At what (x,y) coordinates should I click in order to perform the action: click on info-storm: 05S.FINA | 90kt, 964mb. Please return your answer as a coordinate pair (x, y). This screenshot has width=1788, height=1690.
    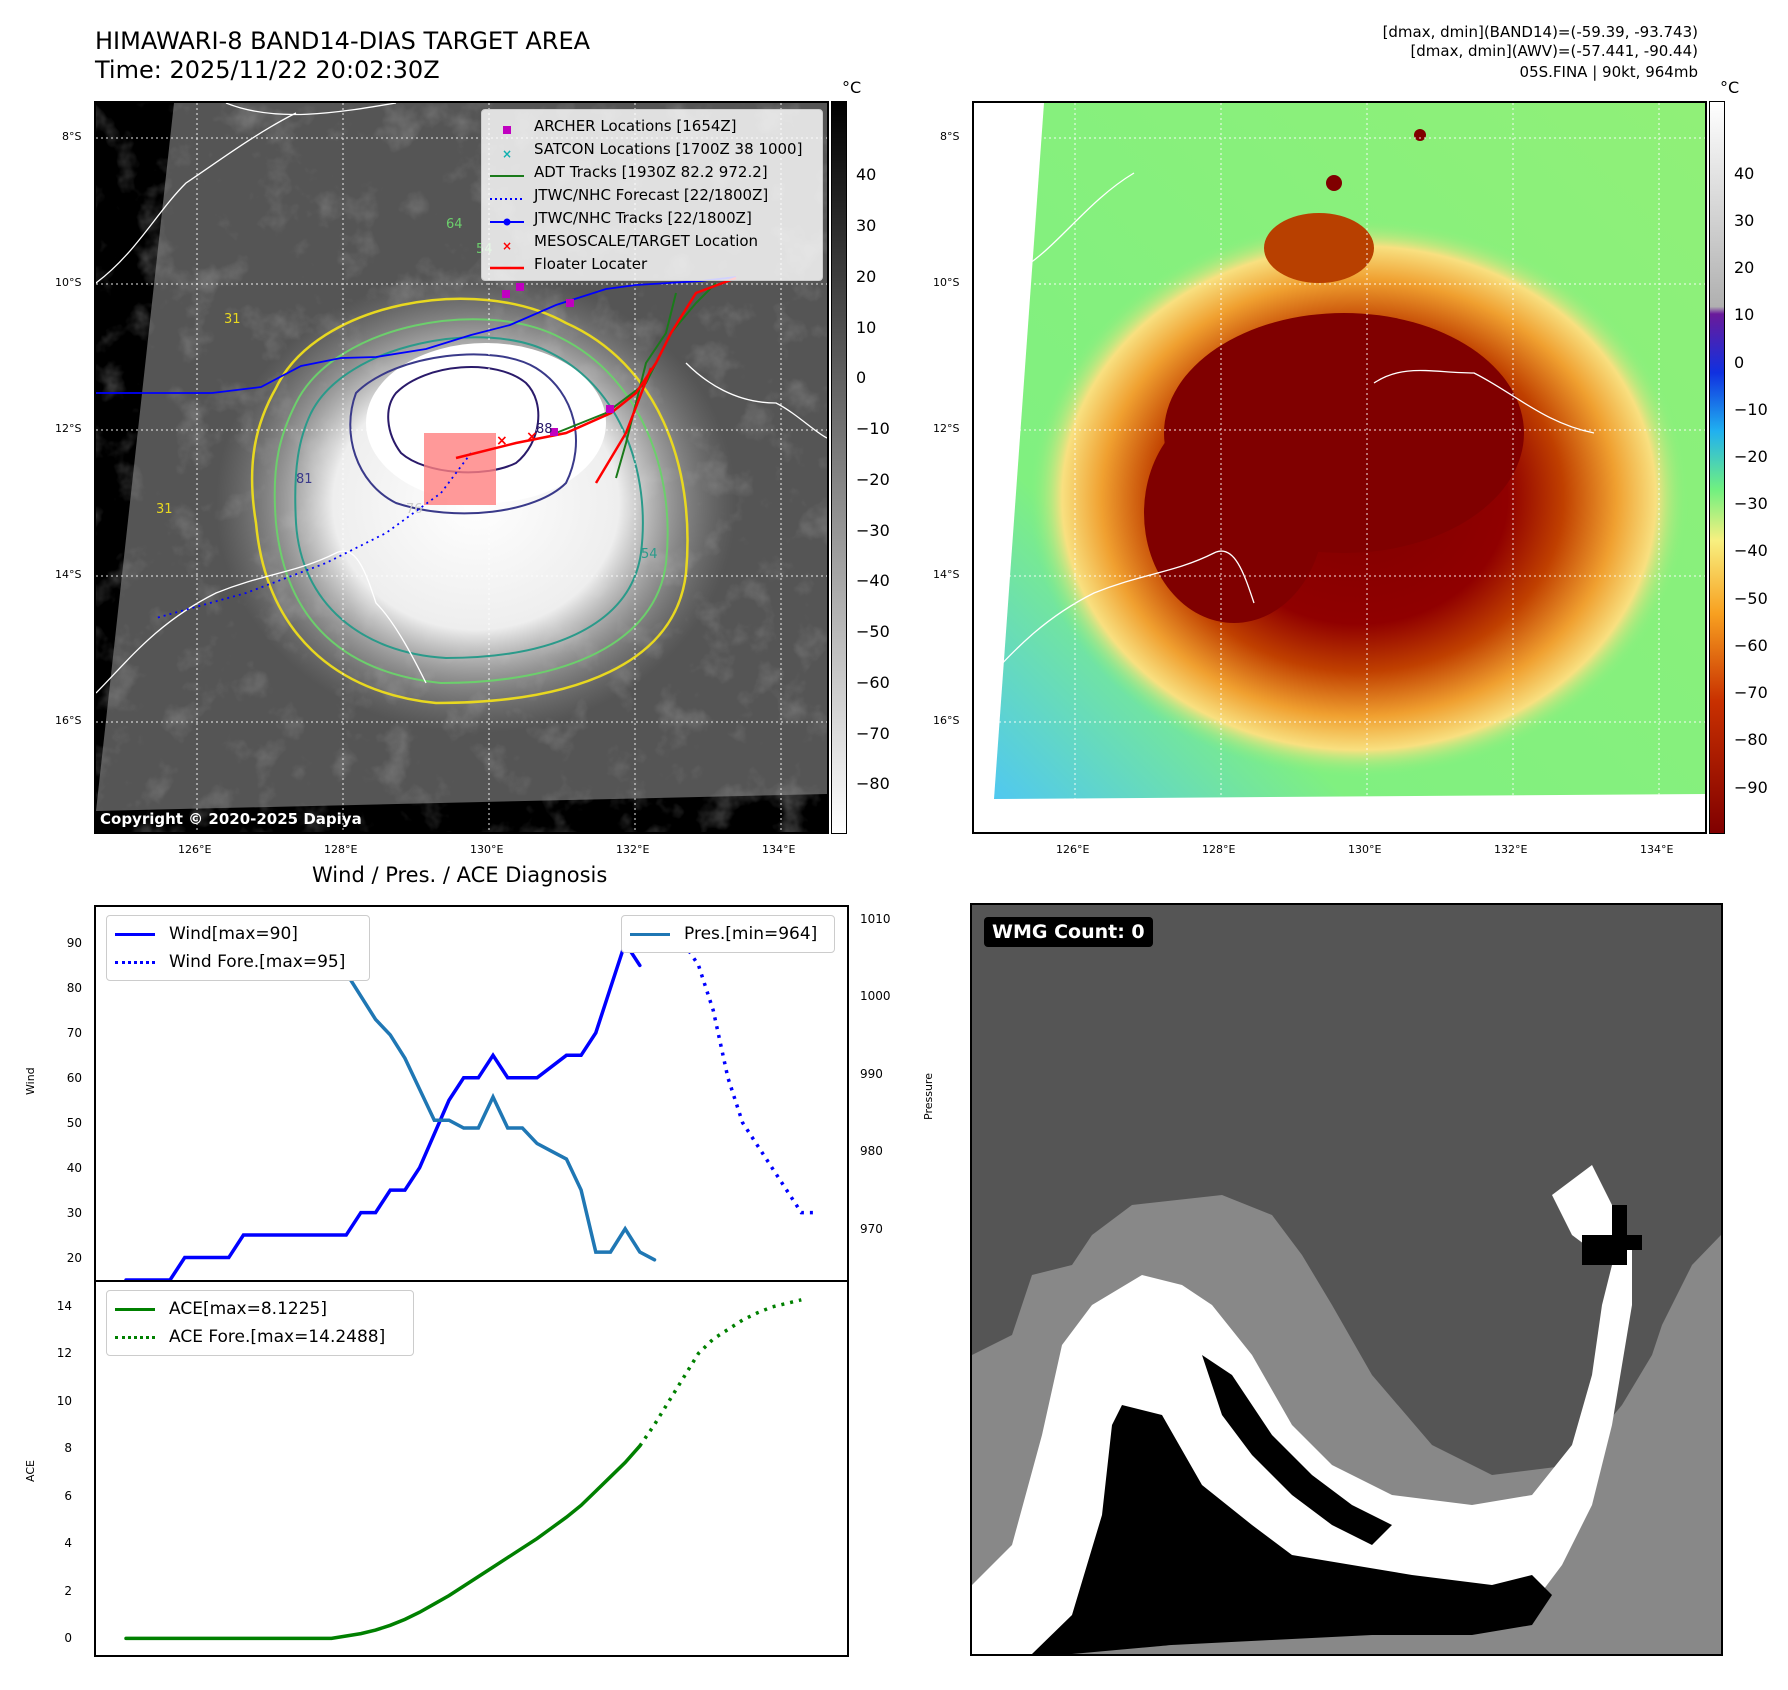
    Looking at the image, I should click on (1608, 72).